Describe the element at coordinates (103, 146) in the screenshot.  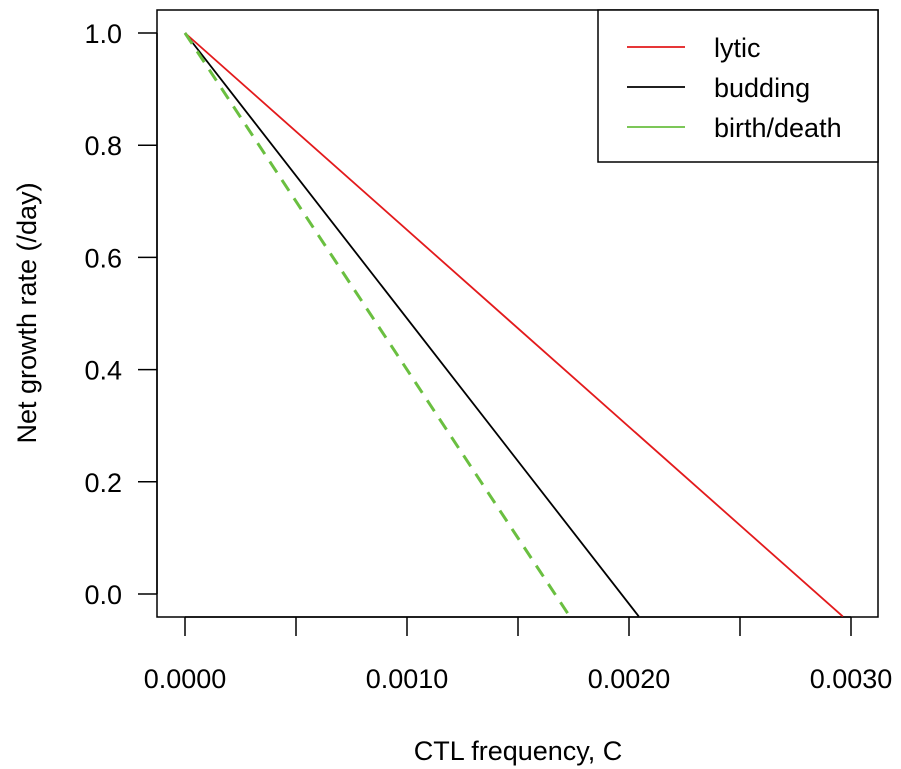
I see `y-tick-label: 0.8` at that location.